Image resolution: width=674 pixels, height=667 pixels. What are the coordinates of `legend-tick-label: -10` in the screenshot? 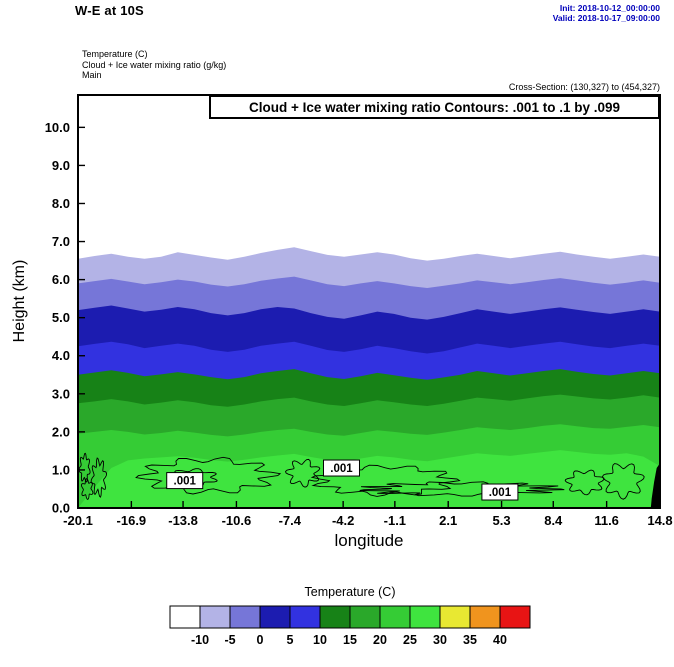 It's located at (200, 640).